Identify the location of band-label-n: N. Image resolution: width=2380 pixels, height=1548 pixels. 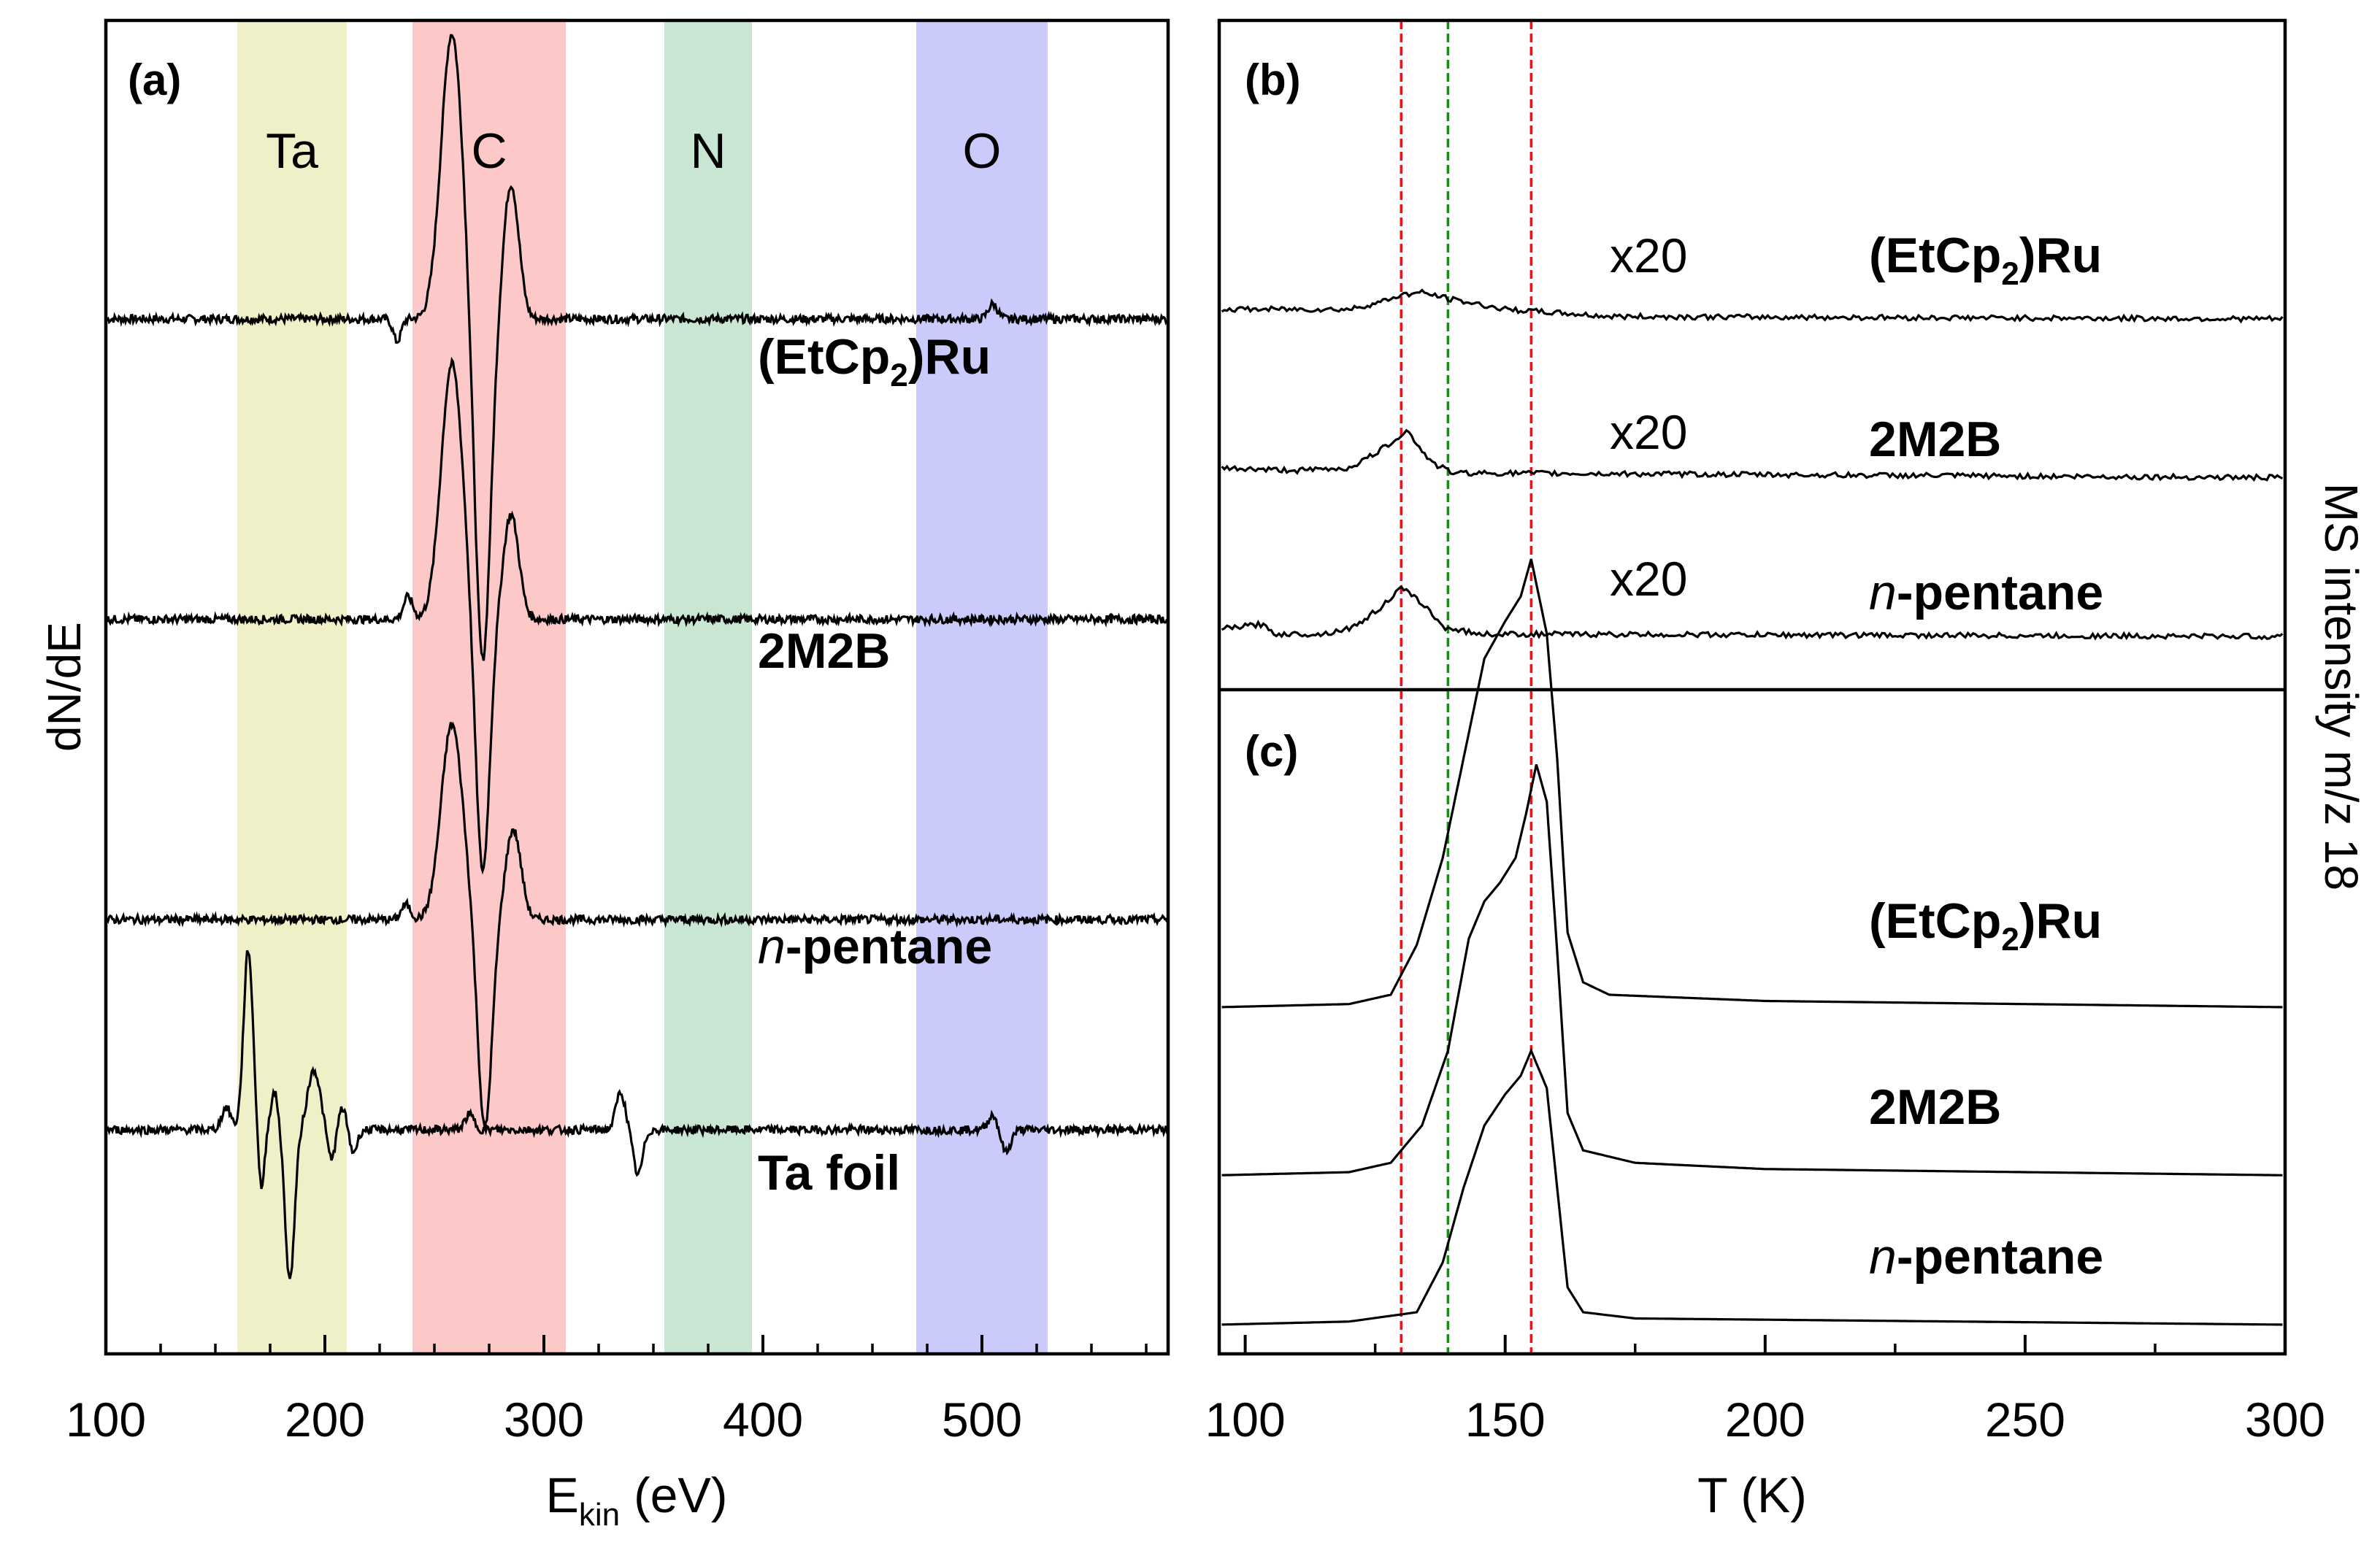
(708, 151).